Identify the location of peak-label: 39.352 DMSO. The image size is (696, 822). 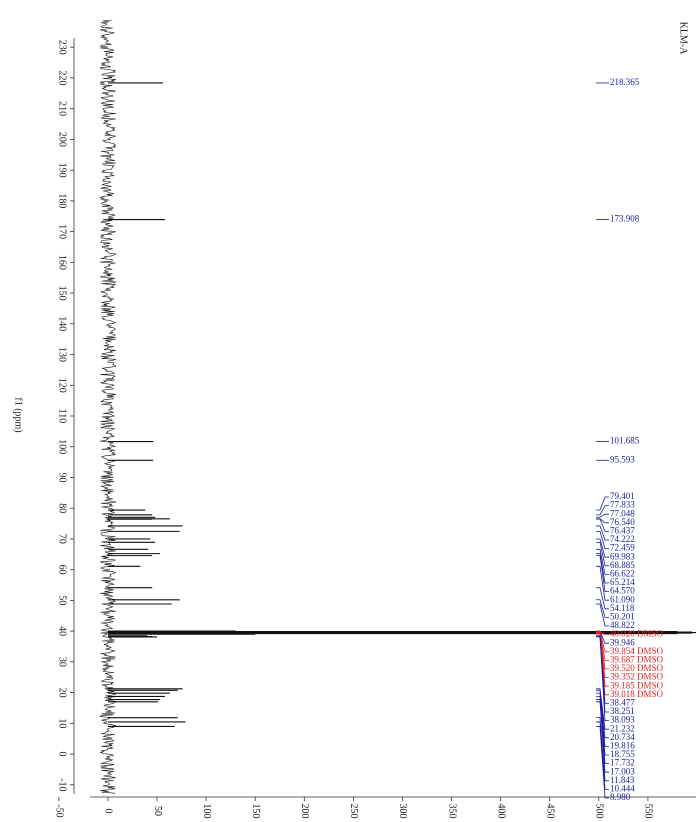
(637, 677).